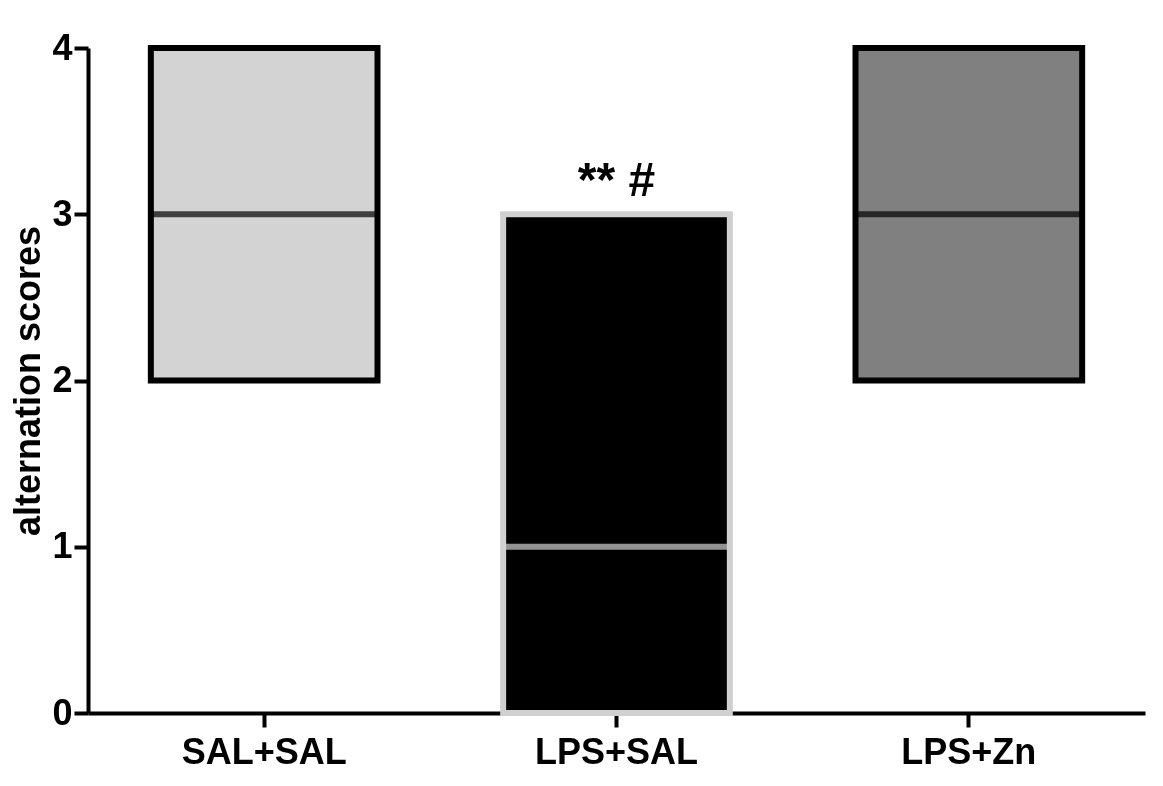 This screenshot has width=1163, height=786. Describe the element at coordinates (28, 381) in the screenshot. I see `y-axis-title: alternation scores` at that location.